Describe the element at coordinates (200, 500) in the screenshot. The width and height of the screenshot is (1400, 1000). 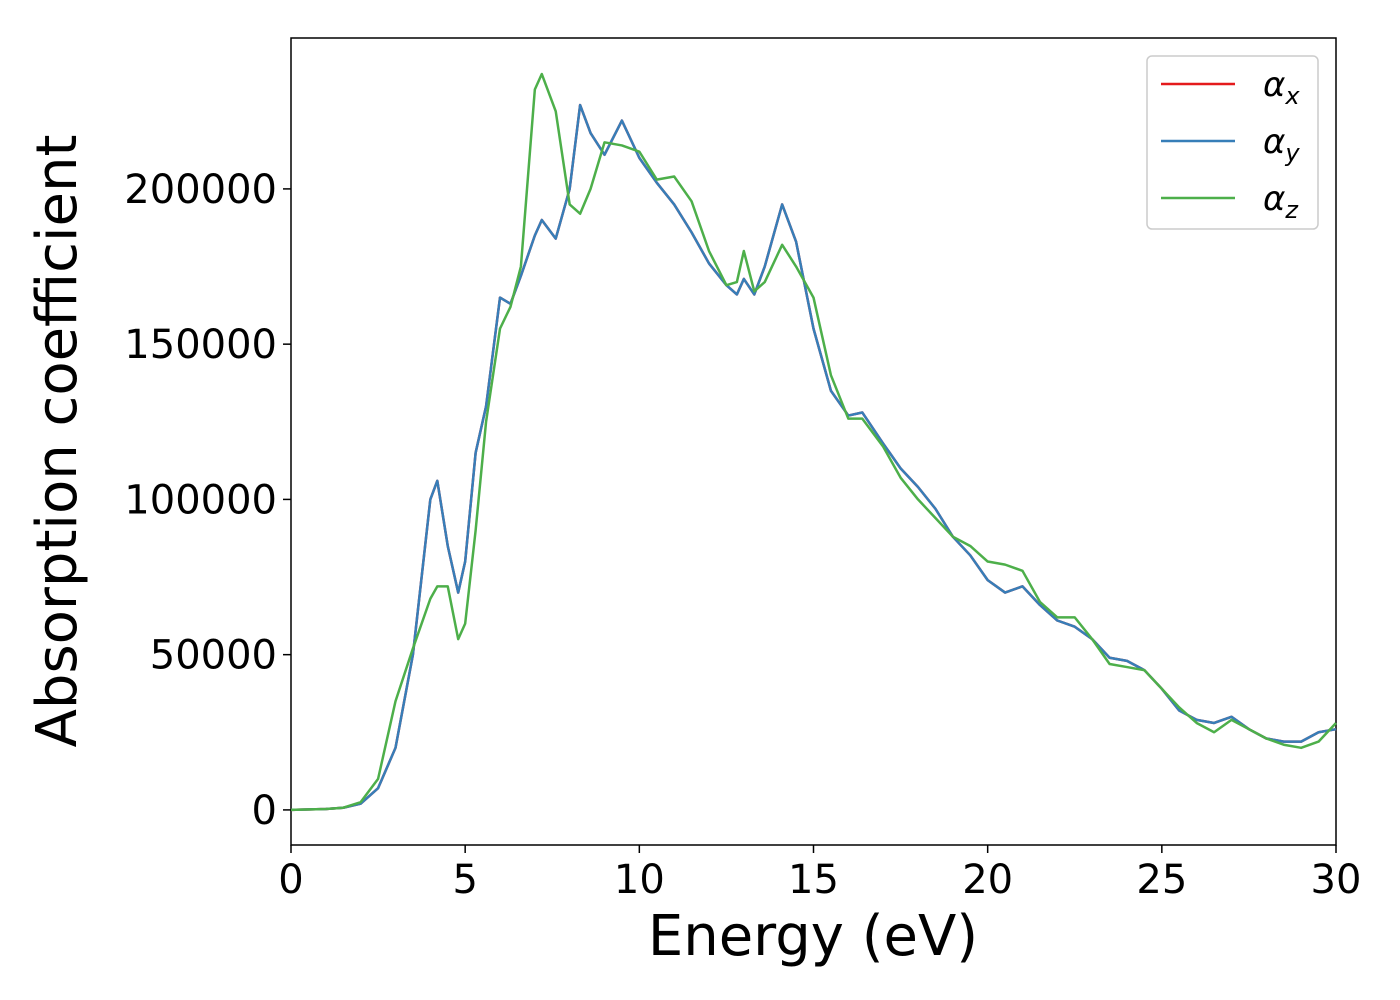
I see `y-tick-label: 100000` at that location.